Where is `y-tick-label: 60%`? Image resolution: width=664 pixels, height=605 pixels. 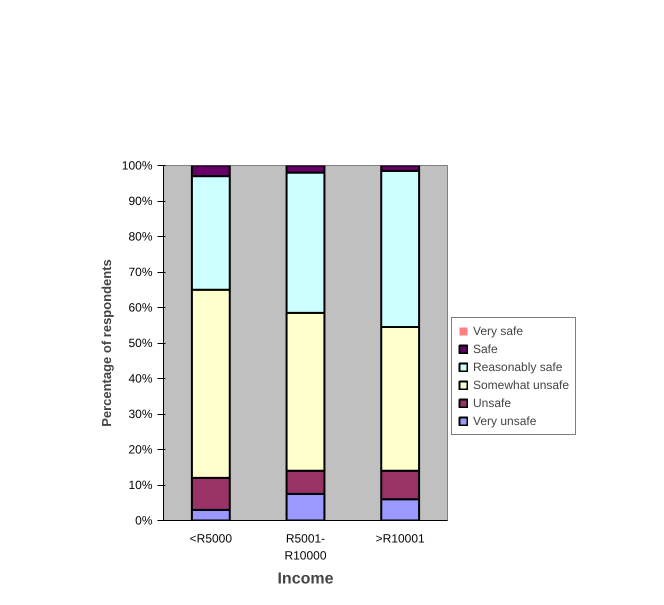 y-tick-label: 60% is located at coordinates (140, 307).